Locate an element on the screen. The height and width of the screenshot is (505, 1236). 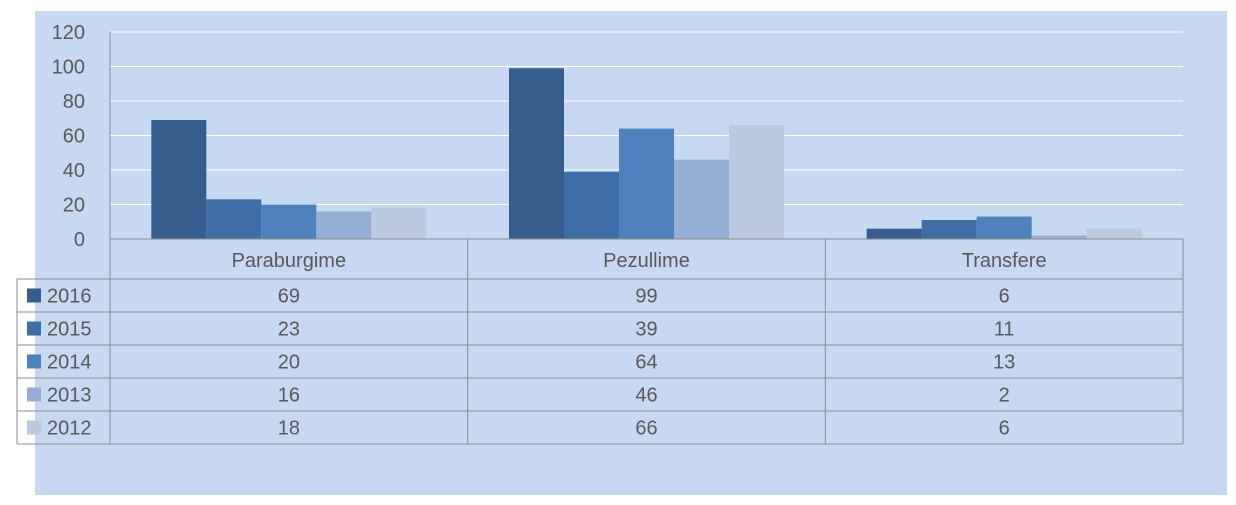
bar-2013-transfere is located at coordinates (1059, 237).